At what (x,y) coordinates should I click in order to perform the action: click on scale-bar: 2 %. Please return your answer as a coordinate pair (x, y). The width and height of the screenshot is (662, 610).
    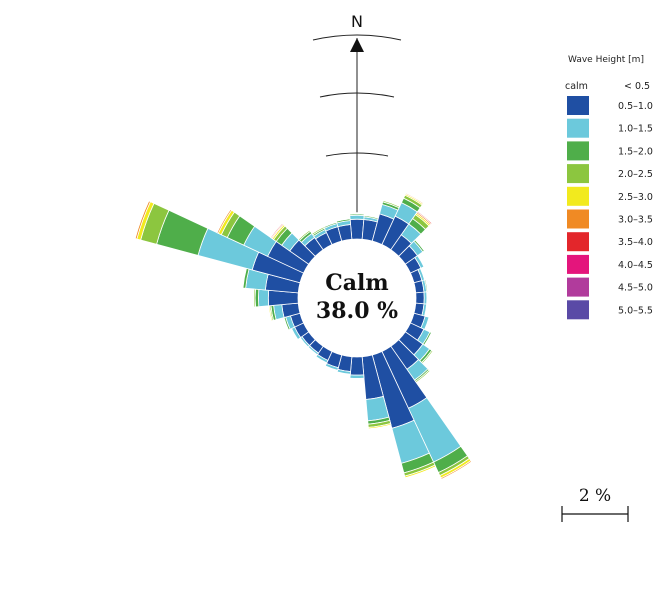
    Looking at the image, I should click on (595, 504).